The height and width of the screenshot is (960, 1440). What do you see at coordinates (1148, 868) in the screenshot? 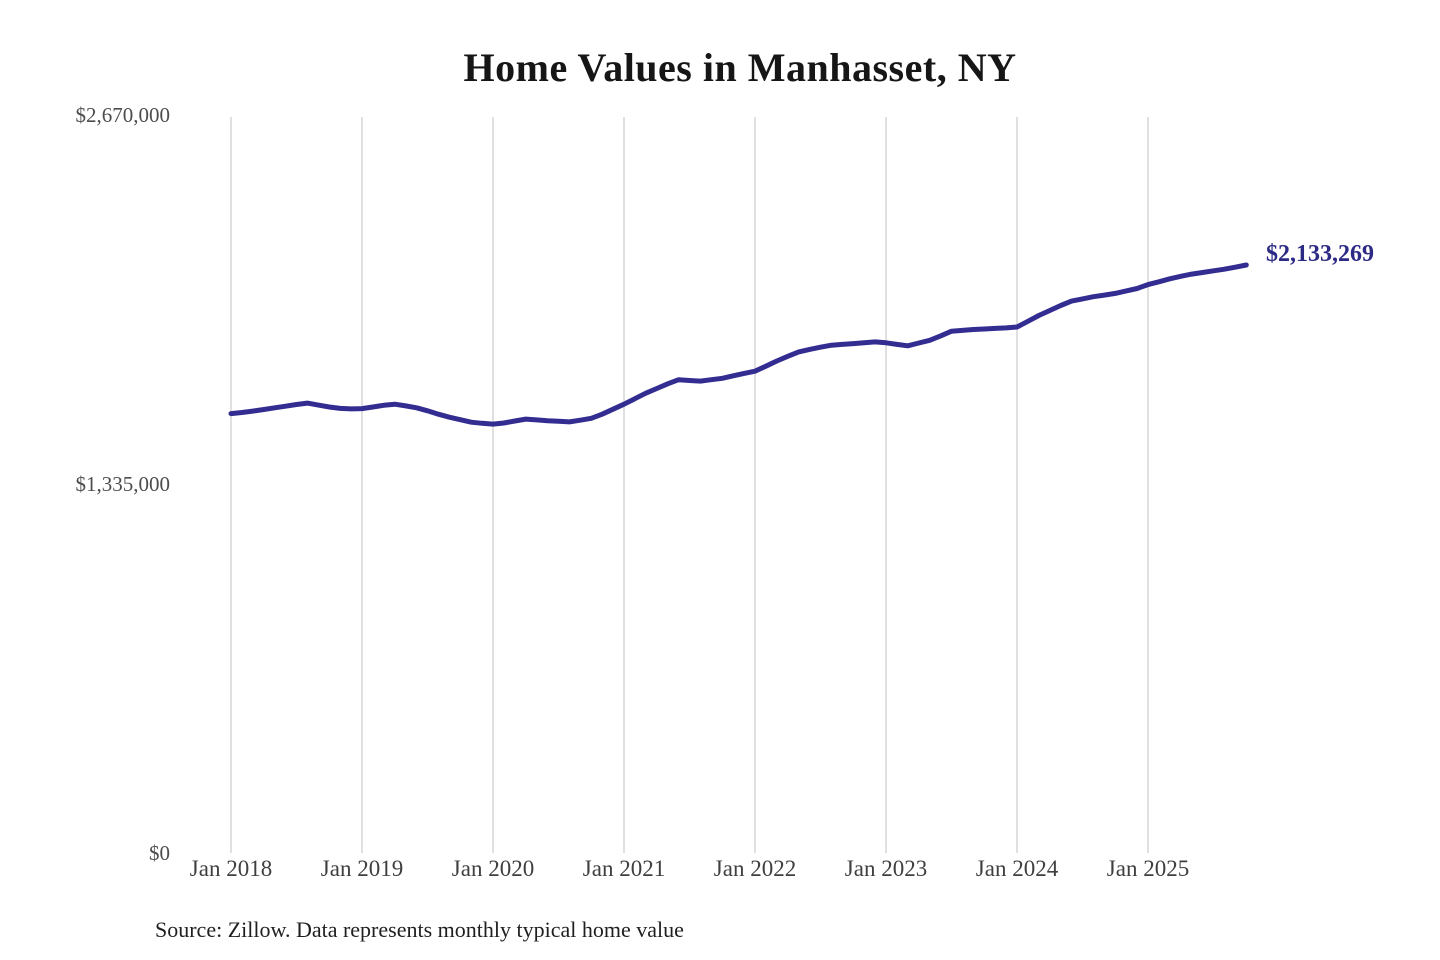
I see `x-axis-tick-7: Jan 2025` at bounding box center [1148, 868].